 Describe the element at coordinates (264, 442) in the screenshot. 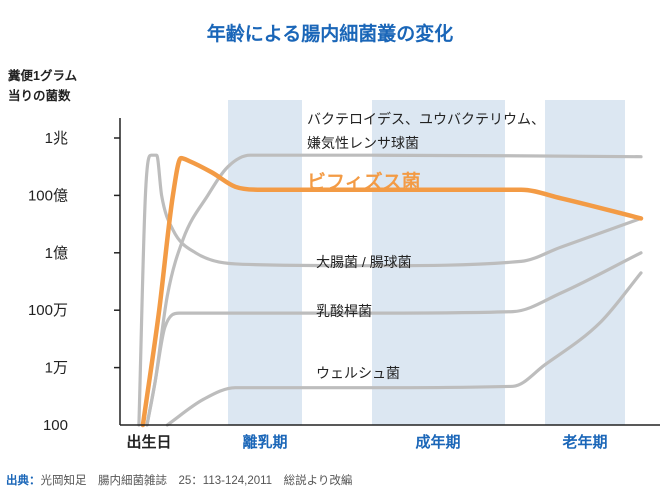

I see `x-stage-label: 離乳期` at that location.